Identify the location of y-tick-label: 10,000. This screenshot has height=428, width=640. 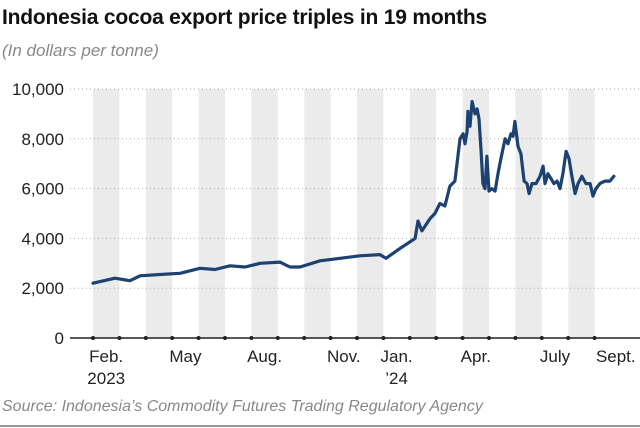
(38, 89).